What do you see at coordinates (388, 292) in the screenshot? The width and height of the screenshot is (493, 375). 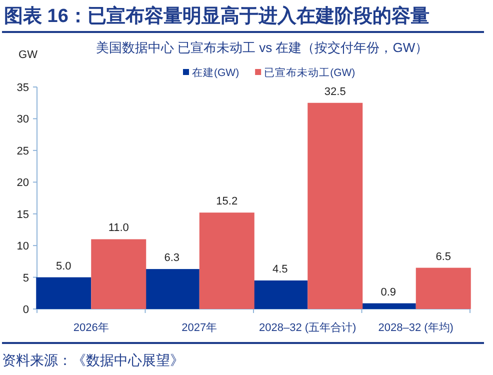 I see `data-label: 0.9` at bounding box center [388, 292].